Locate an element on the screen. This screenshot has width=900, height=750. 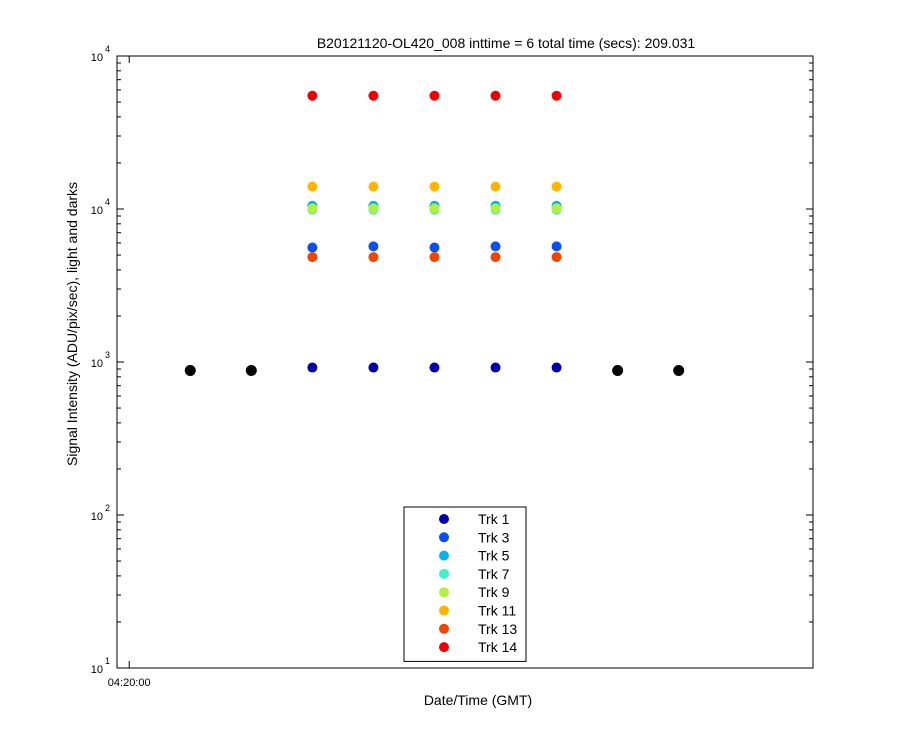
legend-label: Trk 5 is located at coordinates (494, 556).